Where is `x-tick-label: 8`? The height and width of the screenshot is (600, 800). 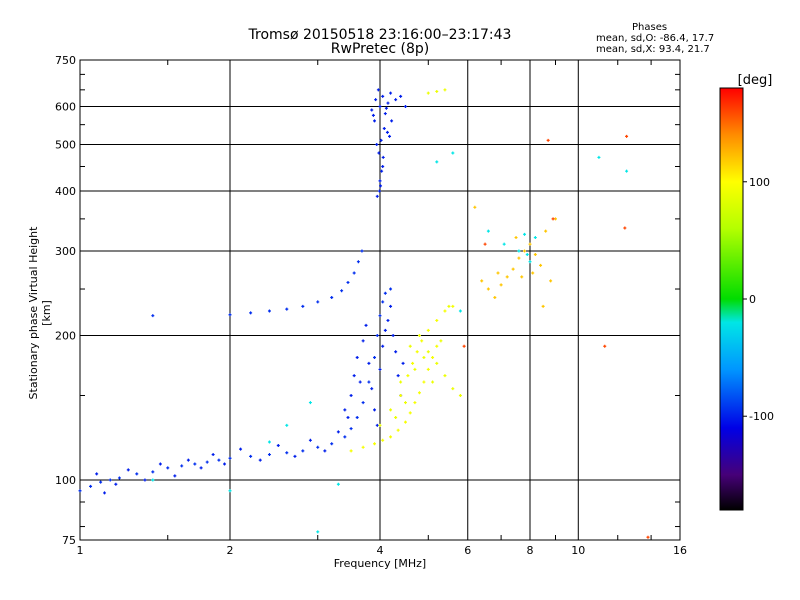
x-tick-label: 8 is located at coordinates (530, 550).